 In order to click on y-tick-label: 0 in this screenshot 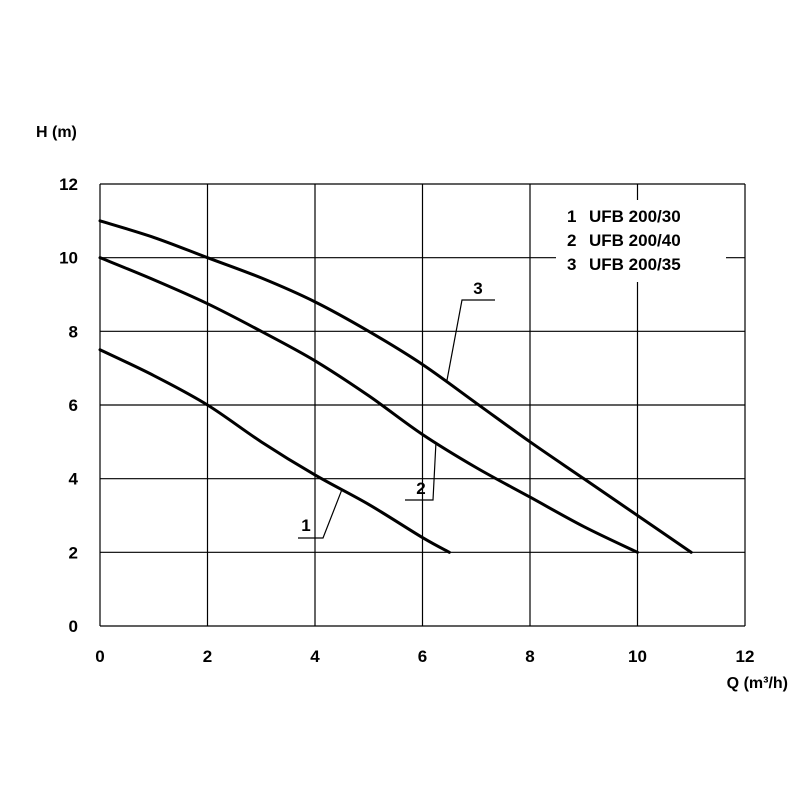, I will do `click(73, 626)`.